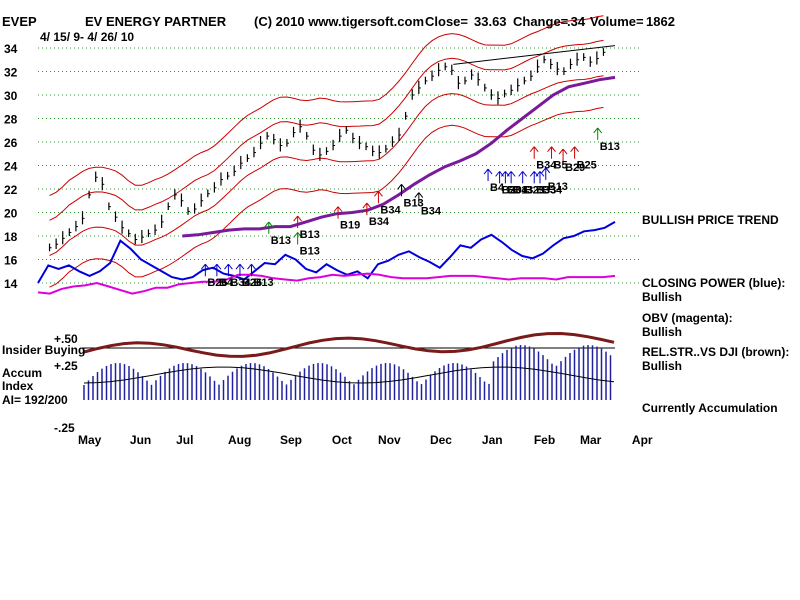  Describe the element at coordinates (662, 366) in the screenshot. I see `relstr-value: Bullish` at that location.